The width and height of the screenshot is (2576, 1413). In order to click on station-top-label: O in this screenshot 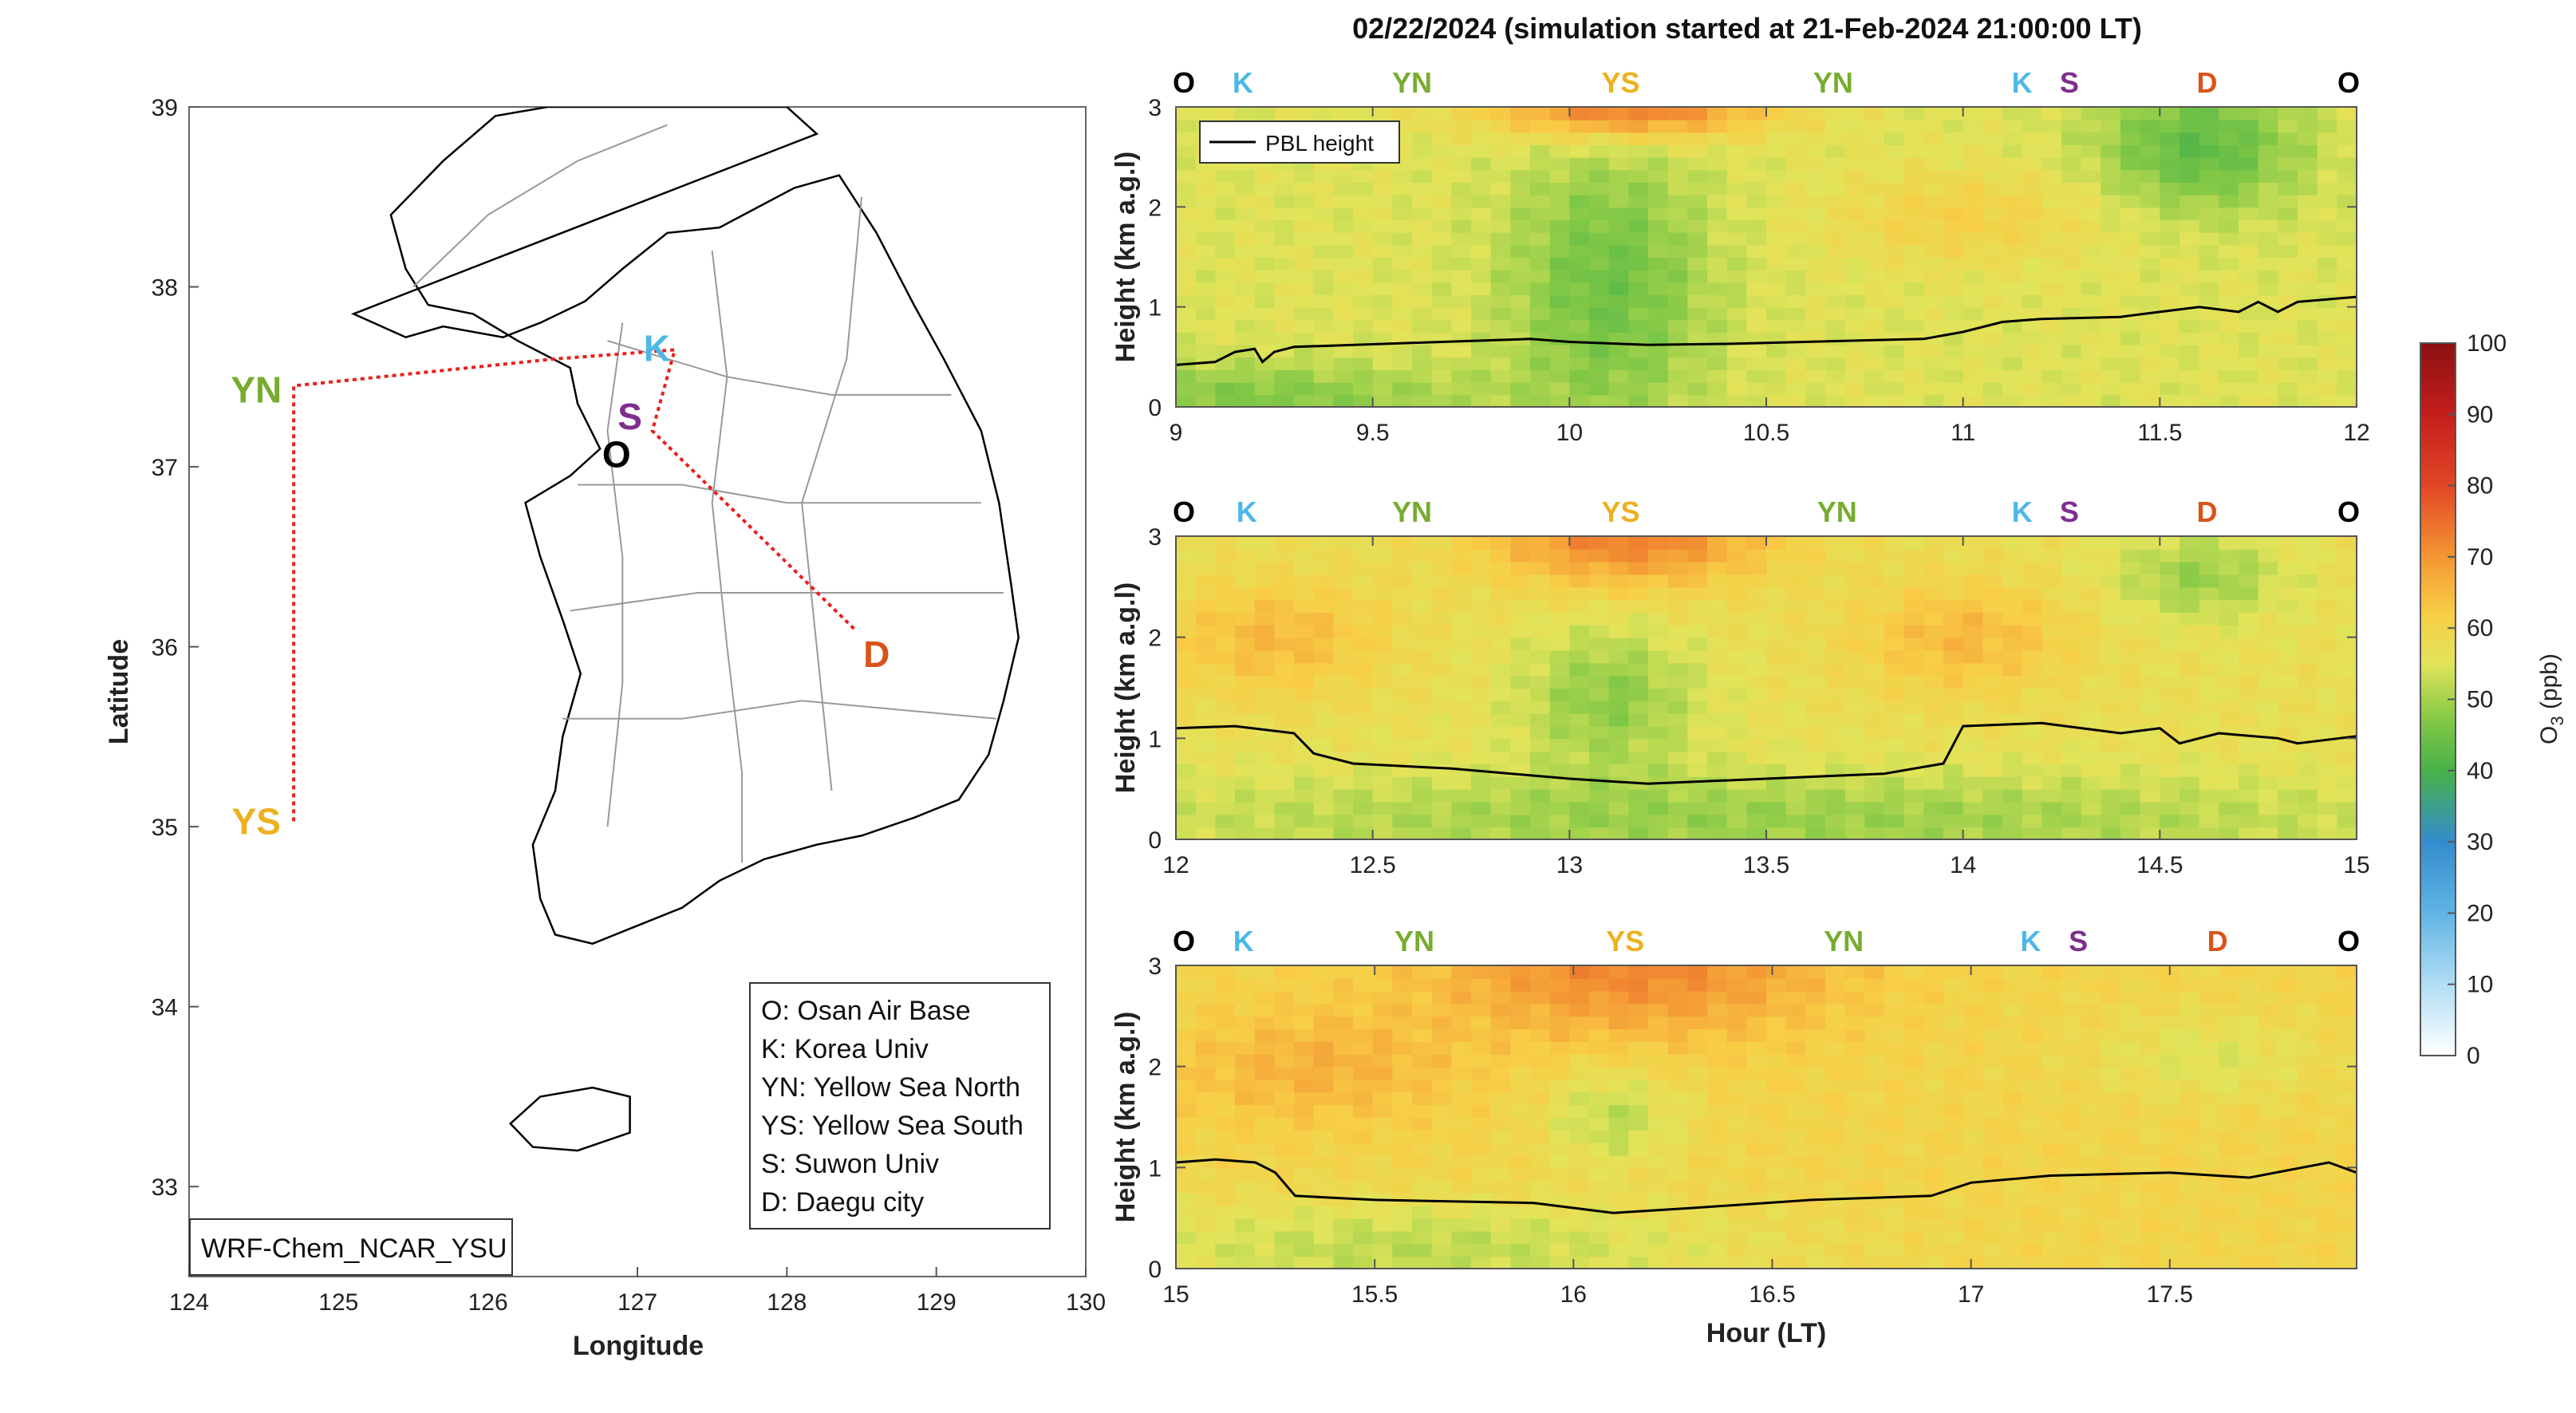, I will do `click(1184, 82)`.